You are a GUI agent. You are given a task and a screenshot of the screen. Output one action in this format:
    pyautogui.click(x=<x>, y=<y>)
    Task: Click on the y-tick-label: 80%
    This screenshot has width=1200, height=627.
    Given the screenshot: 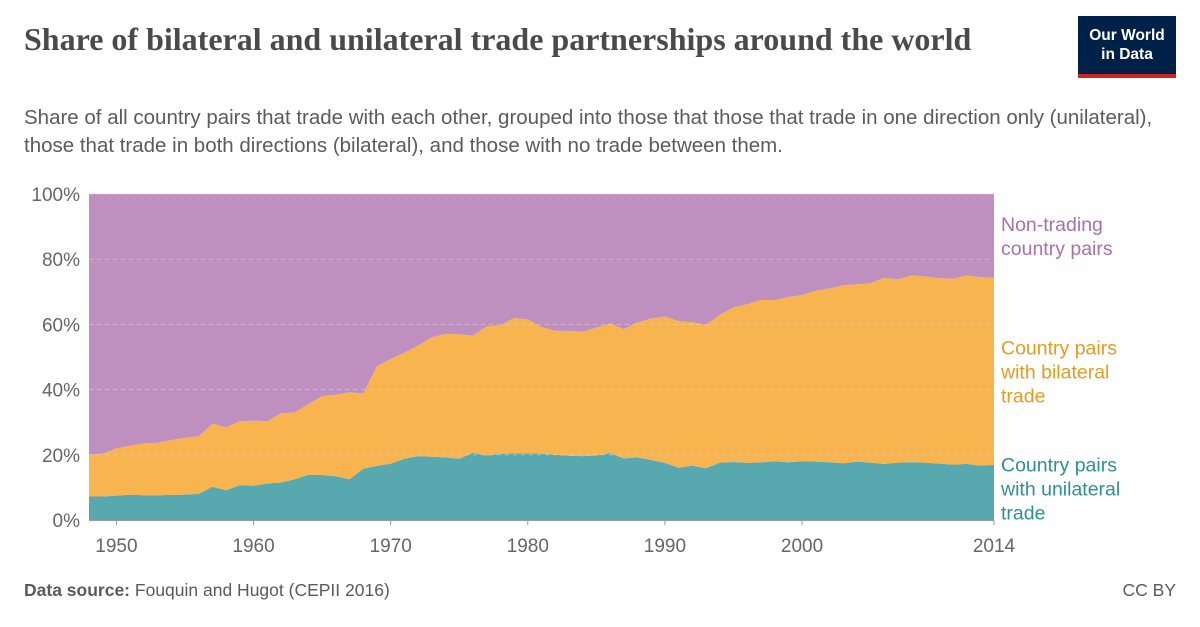 What is the action you would take?
    pyautogui.click(x=61, y=260)
    